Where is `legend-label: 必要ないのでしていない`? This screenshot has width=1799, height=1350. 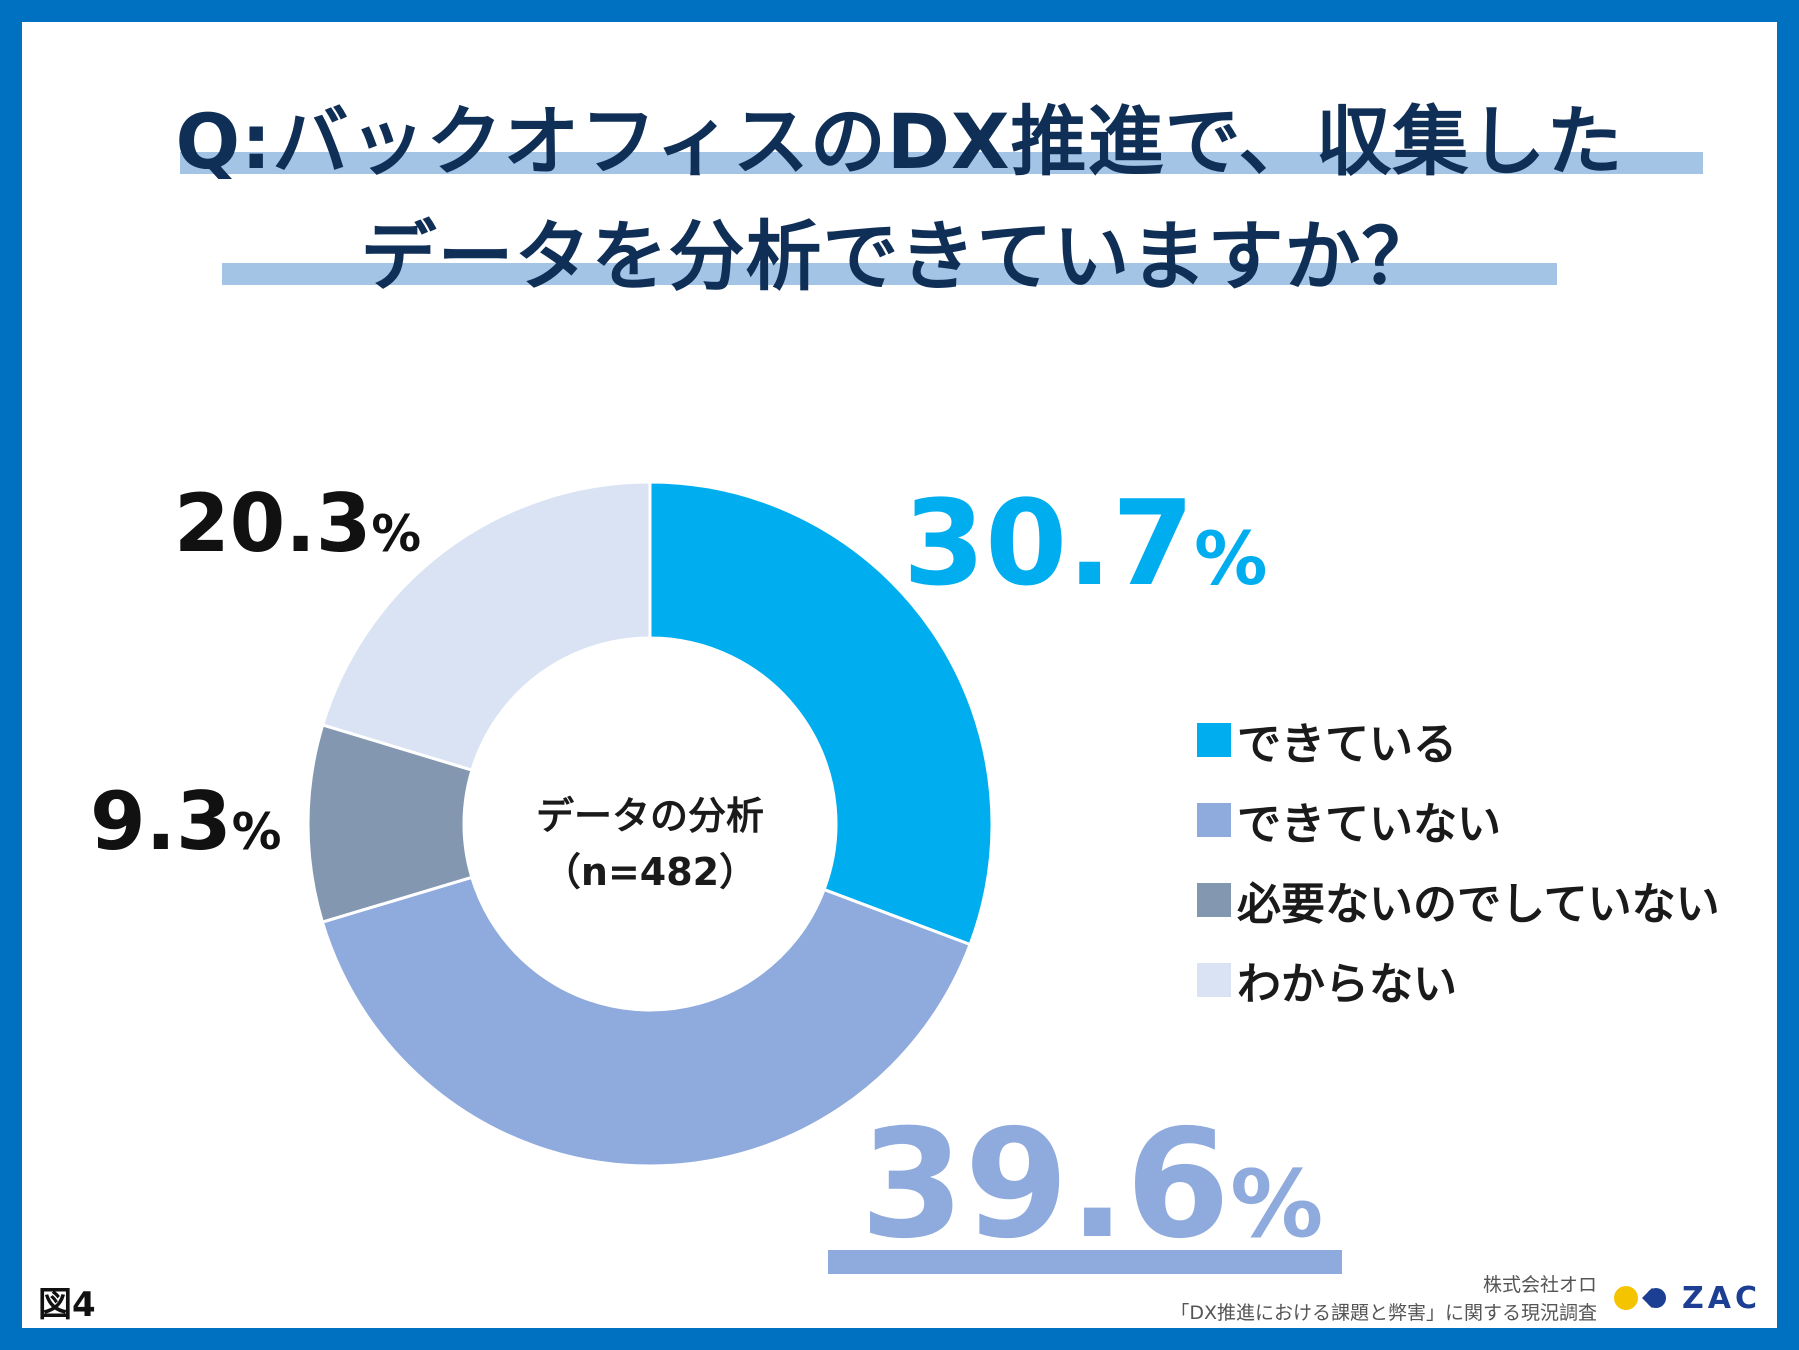 legend-label: 必要ないのでしていない is located at coordinates (1478, 904).